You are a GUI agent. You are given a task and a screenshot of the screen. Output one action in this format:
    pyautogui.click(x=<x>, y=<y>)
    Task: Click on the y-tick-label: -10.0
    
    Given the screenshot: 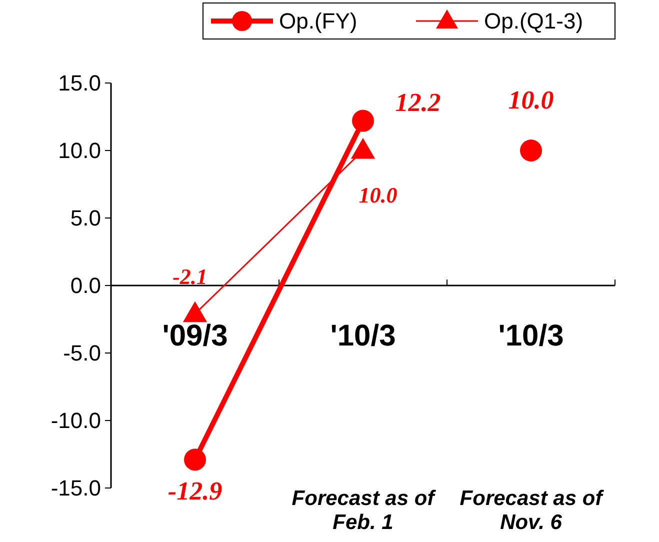 What is the action you would take?
    pyautogui.click(x=75, y=421)
    